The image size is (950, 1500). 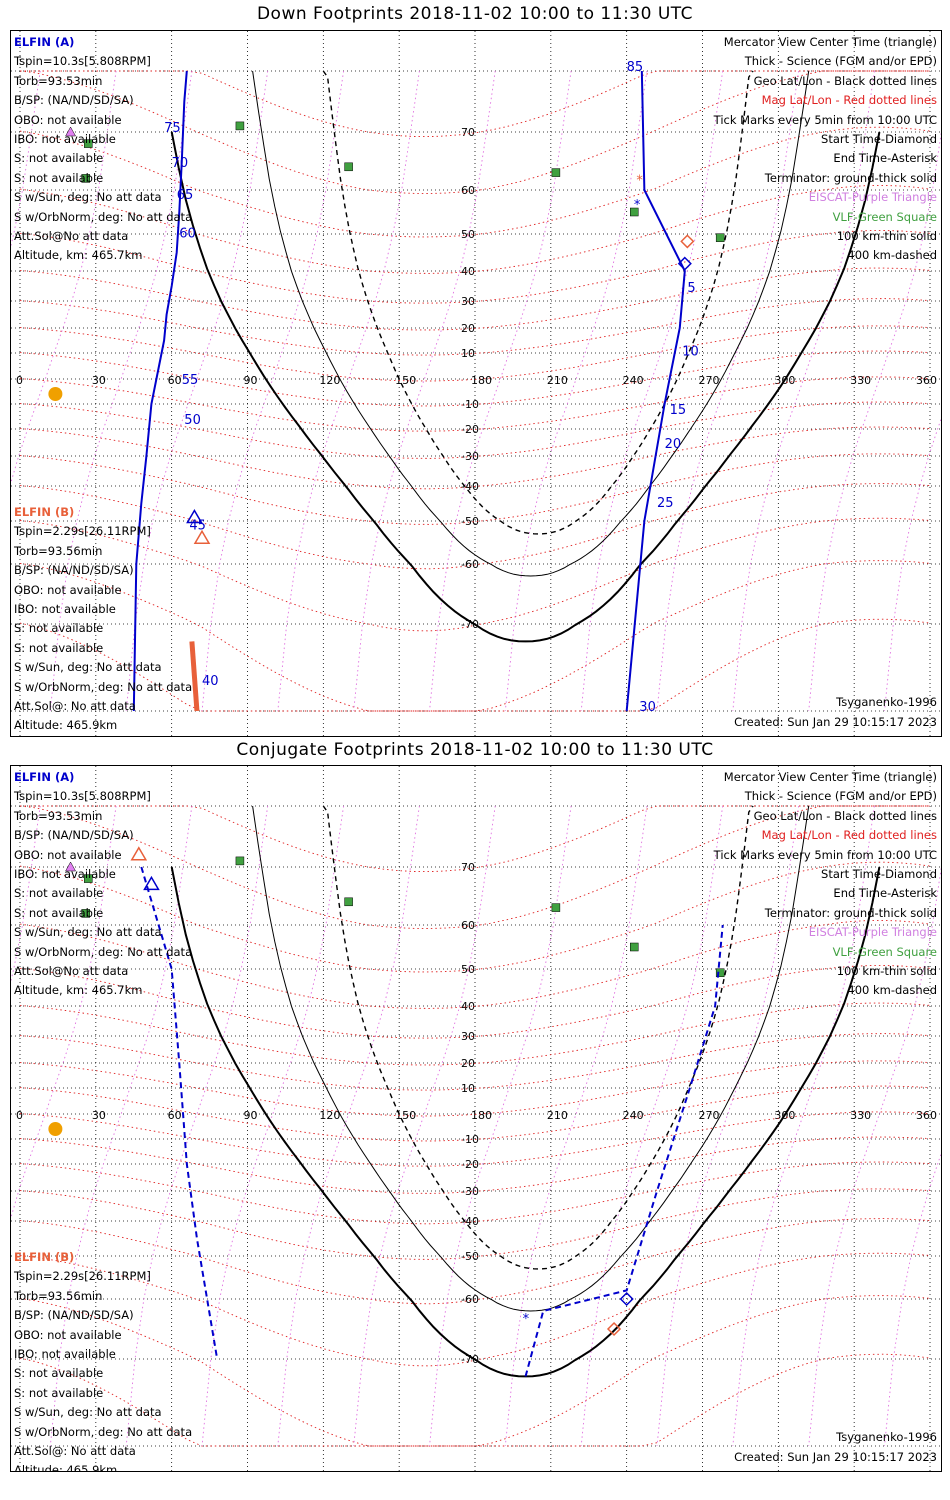 What do you see at coordinates (187, 234) in the screenshot?
I see `elfin-a-tick-label: 60` at bounding box center [187, 234].